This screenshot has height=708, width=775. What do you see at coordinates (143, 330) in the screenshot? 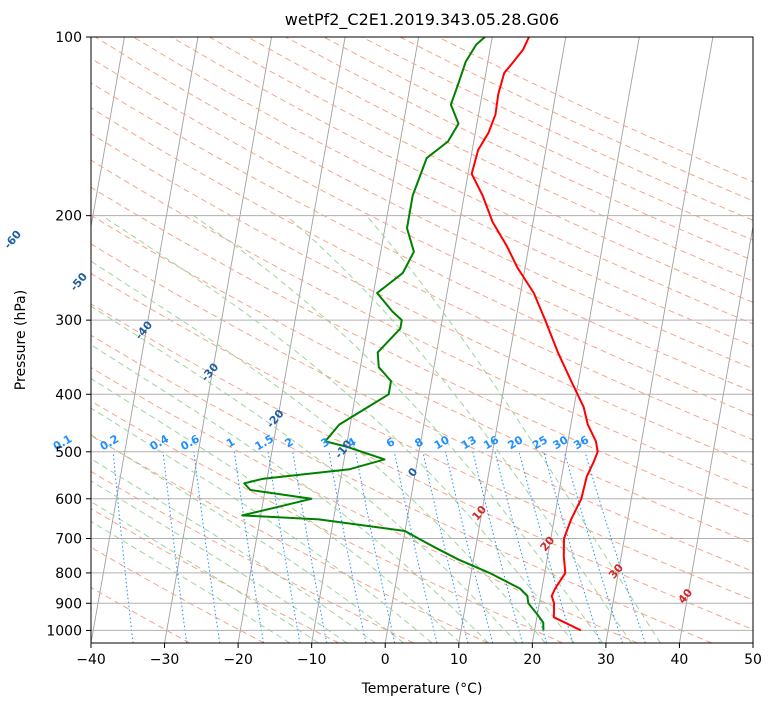
I see `isotherm-label: -40` at bounding box center [143, 330].